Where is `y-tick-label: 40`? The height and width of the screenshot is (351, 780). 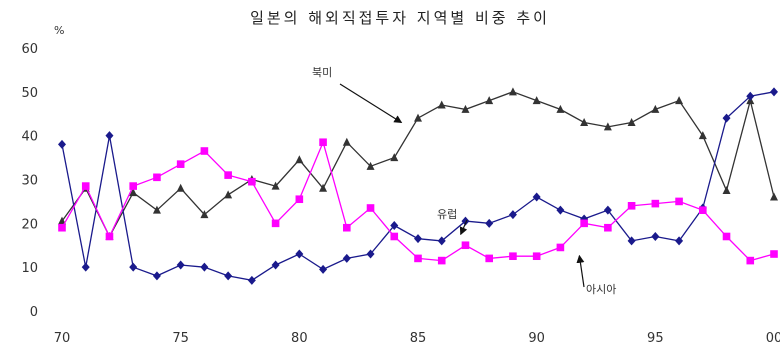 y-tick-label: 40 is located at coordinates (29, 137).